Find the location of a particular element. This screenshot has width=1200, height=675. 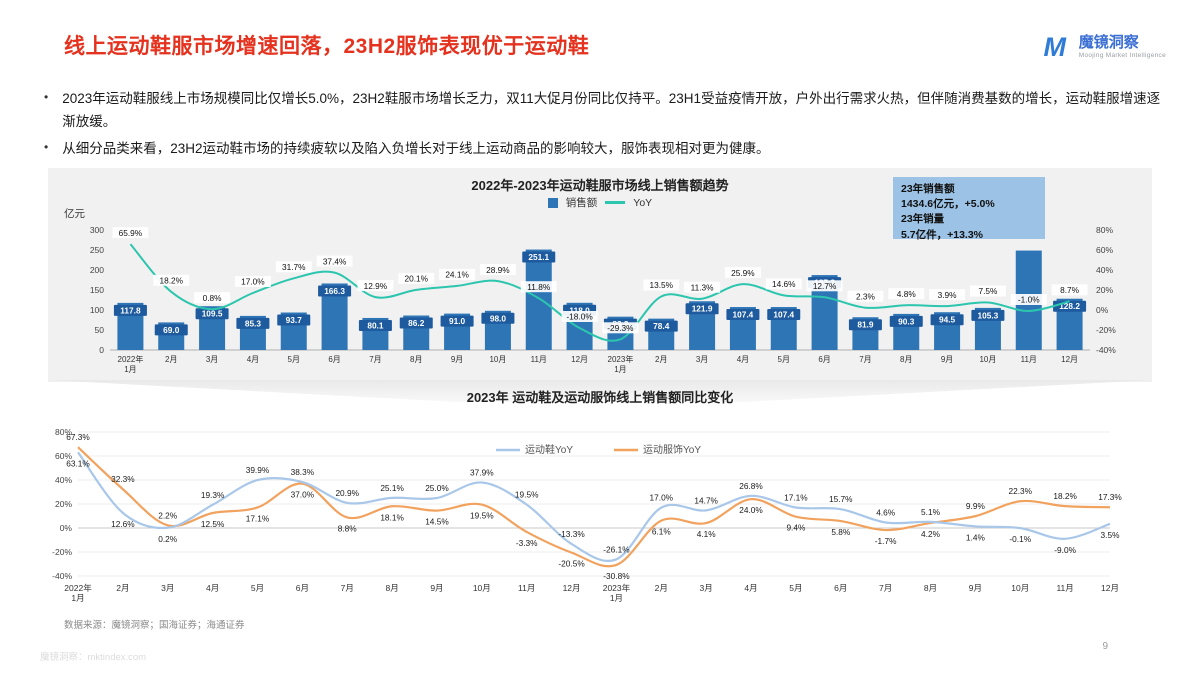

svg-text: 39.9% is located at coordinates (258, 470).